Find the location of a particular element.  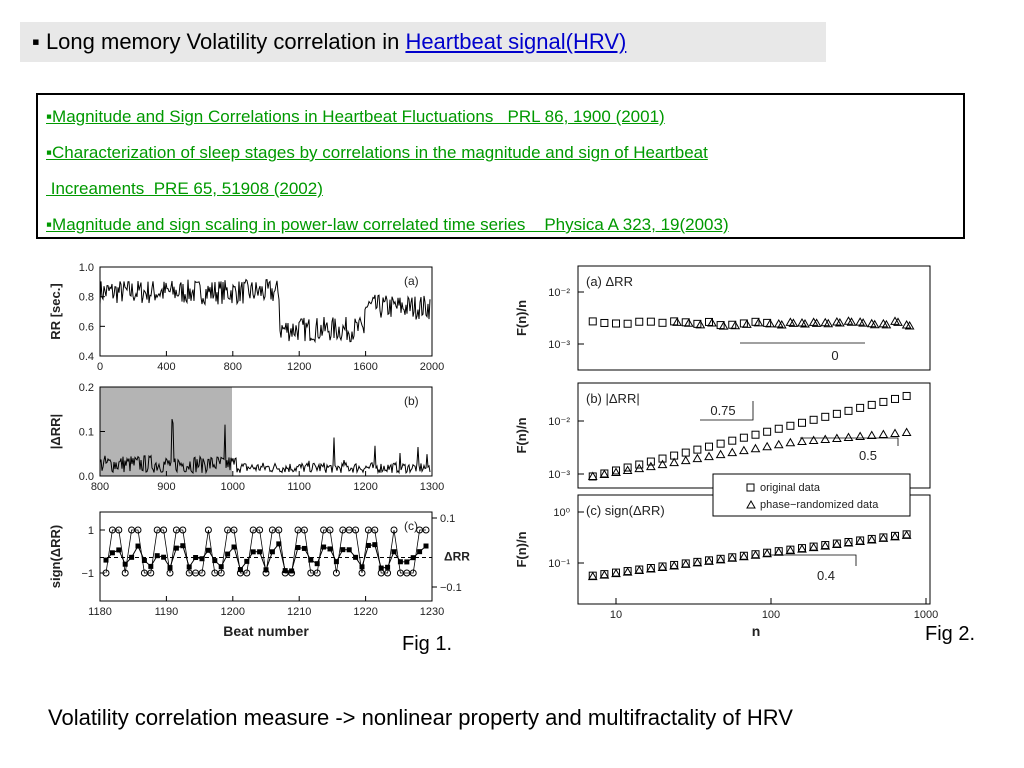

x-tick-label: 900 is located at coordinates (166, 487).